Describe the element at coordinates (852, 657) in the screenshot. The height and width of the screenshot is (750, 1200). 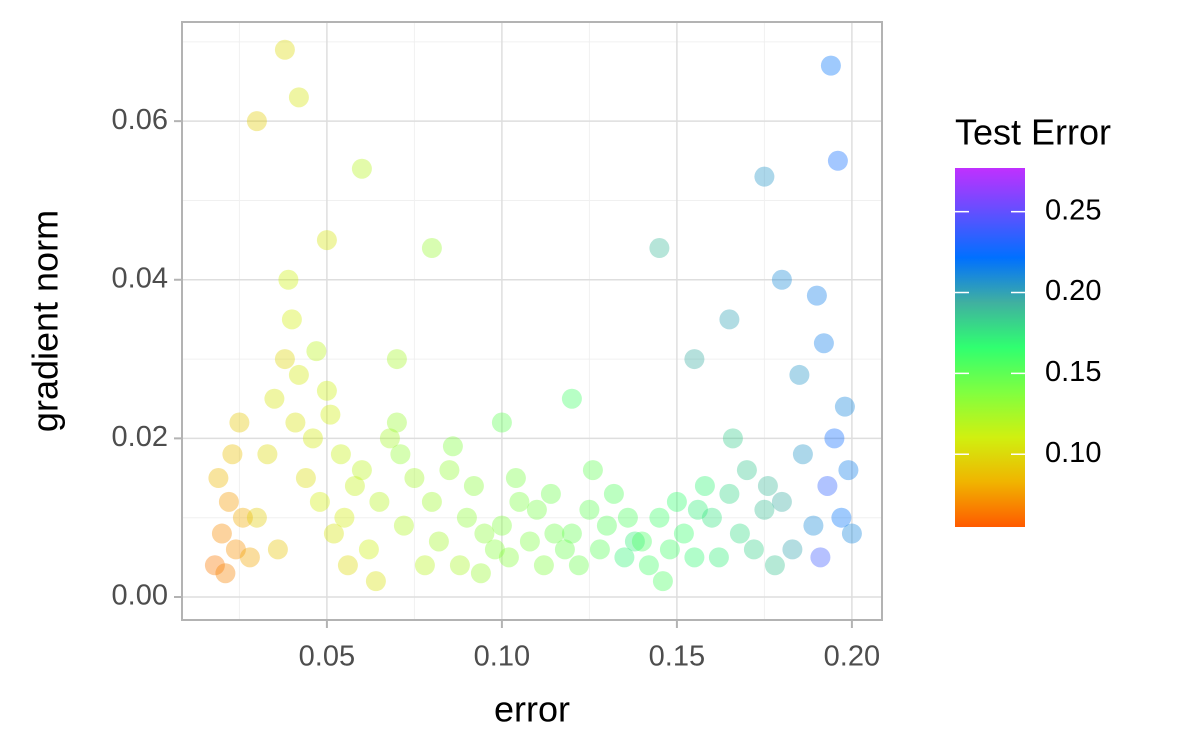
I see `x-tick-label: 0.20` at that location.